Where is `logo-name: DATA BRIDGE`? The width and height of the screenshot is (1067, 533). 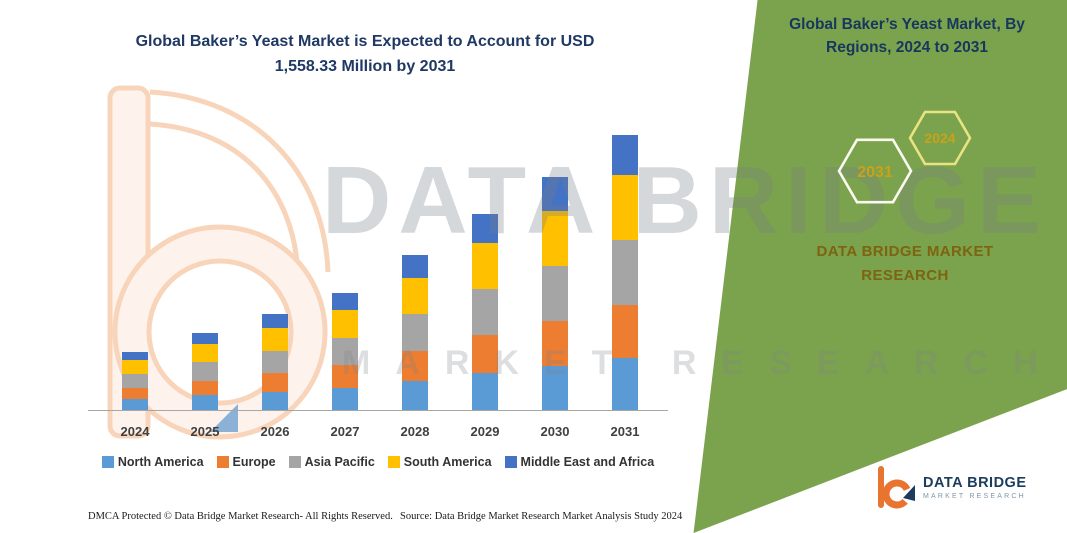 logo-name: DATA BRIDGE is located at coordinates (975, 482).